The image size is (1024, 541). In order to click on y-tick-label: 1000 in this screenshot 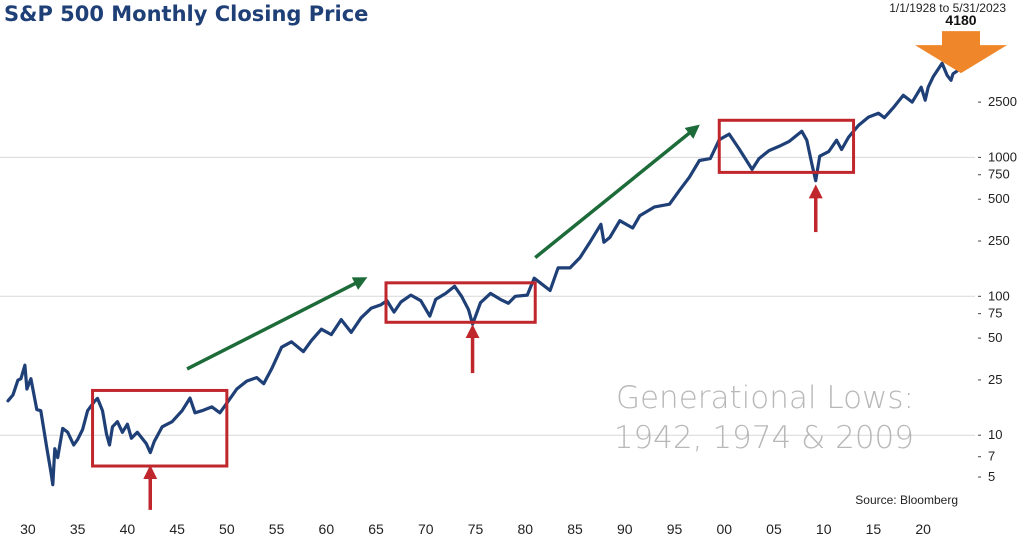, I will do `click(1002, 156)`.